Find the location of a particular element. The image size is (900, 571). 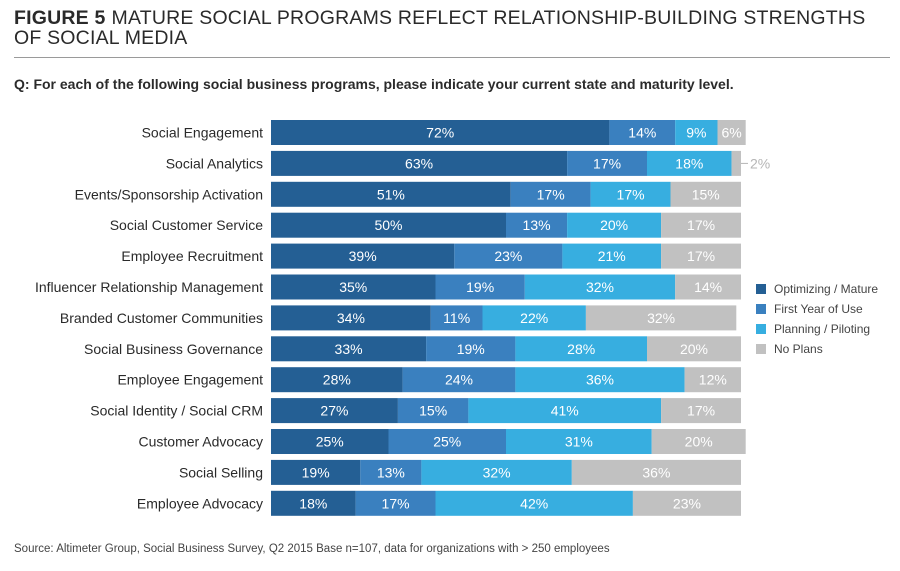

data-label: 9% is located at coordinates (696, 133).